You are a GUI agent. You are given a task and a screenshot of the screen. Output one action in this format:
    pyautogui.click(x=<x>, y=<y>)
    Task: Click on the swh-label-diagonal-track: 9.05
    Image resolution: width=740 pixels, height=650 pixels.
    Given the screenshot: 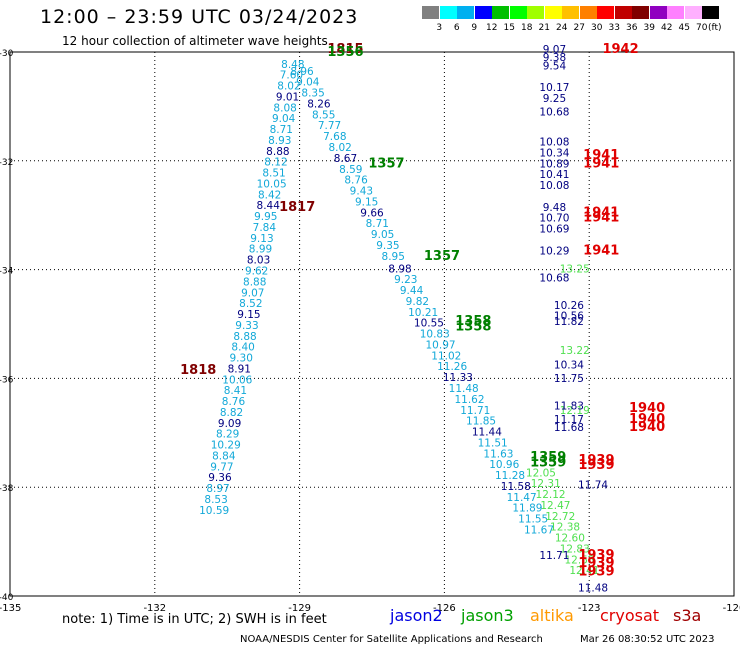 What is the action you would take?
    pyautogui.click(x=382, y=235)
    